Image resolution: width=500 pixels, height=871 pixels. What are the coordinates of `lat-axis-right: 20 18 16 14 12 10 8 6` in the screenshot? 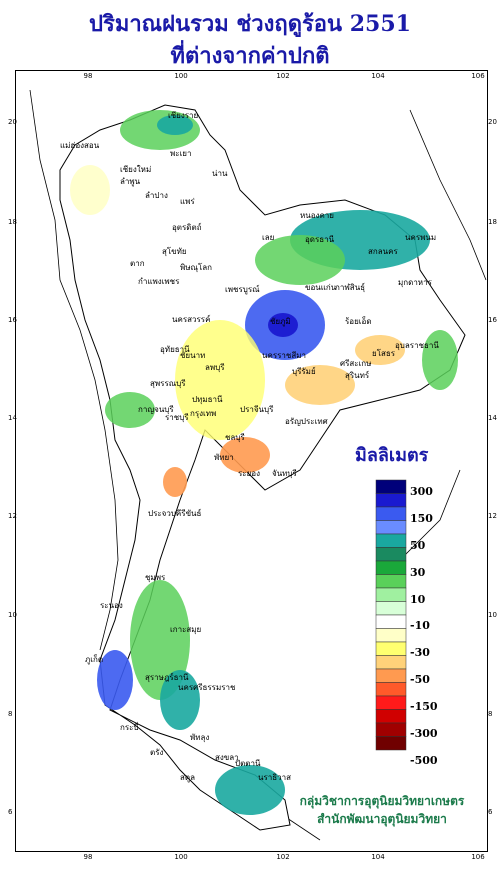 It's located at (492, 467).